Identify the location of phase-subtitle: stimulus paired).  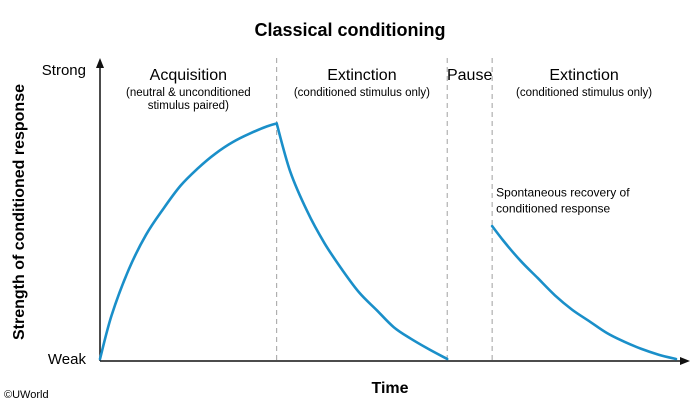
(188, 106).